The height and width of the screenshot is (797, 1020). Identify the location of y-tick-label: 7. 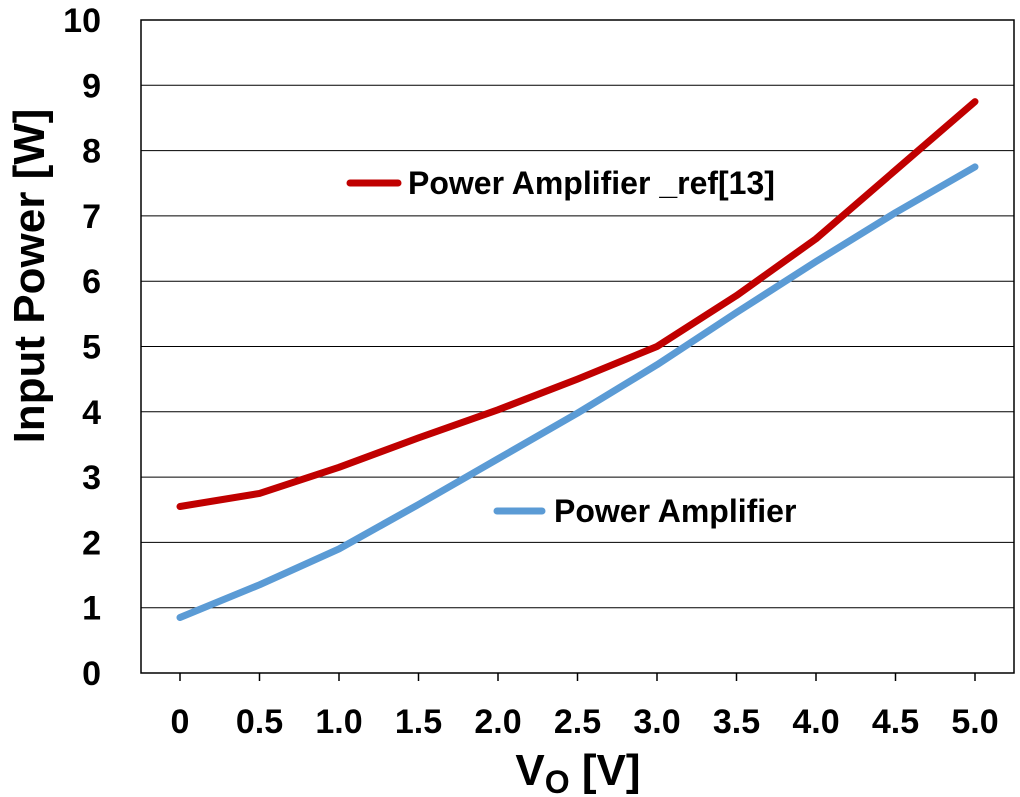
(91, 217).